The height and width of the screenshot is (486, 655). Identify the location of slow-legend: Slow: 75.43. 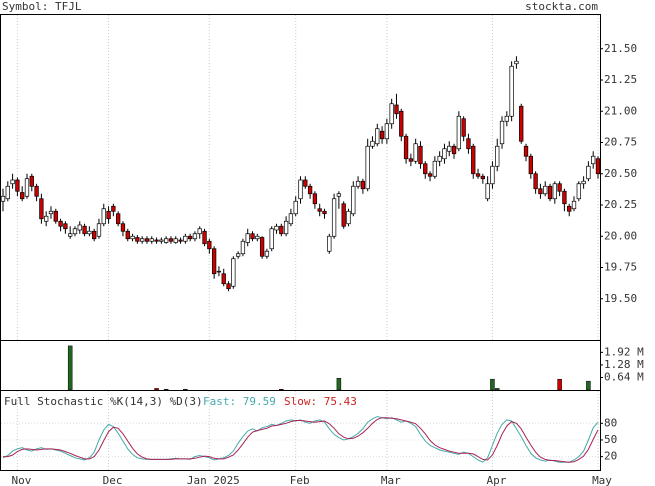
(320, 401).